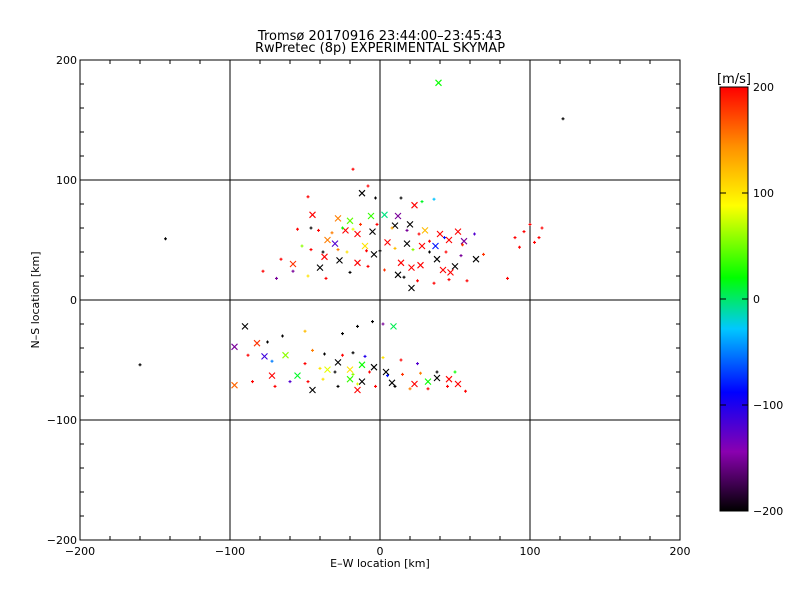 The width and height of the screenshot is (800, 600). Describe the element at coordinates (530, 551) in the screenshot. I see `x-tick-label: 100` at that location.